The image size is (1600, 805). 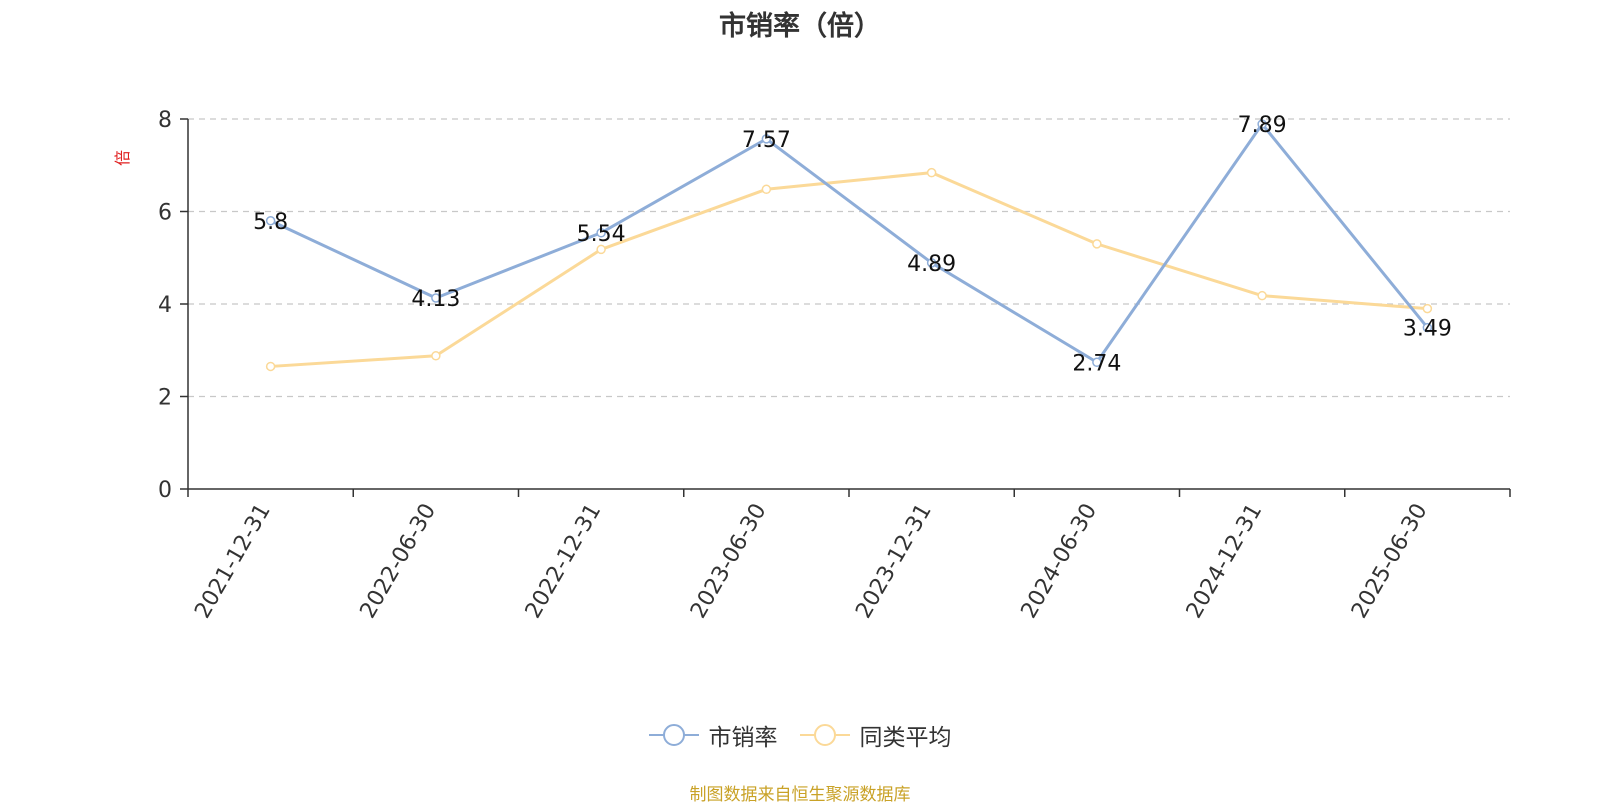 I want to click on data-label-5: 2.74, so click(x=1096, y=363).